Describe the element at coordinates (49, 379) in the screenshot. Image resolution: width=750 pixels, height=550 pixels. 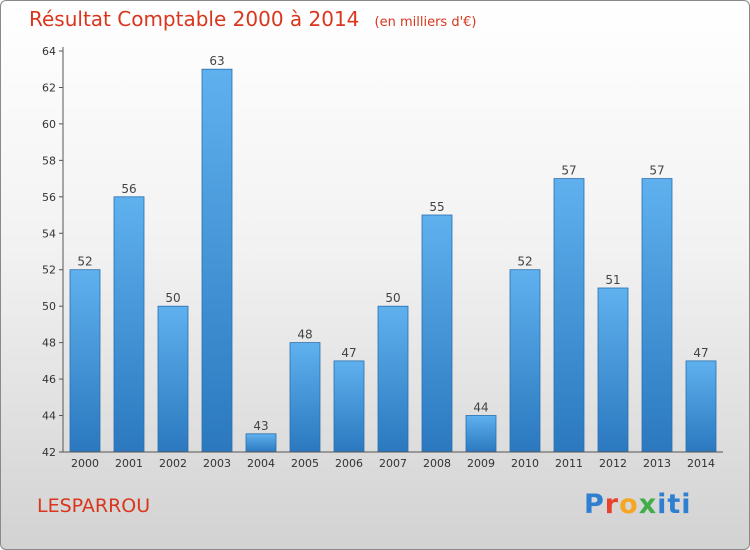
I see `y-tick-label: 46` at that location.